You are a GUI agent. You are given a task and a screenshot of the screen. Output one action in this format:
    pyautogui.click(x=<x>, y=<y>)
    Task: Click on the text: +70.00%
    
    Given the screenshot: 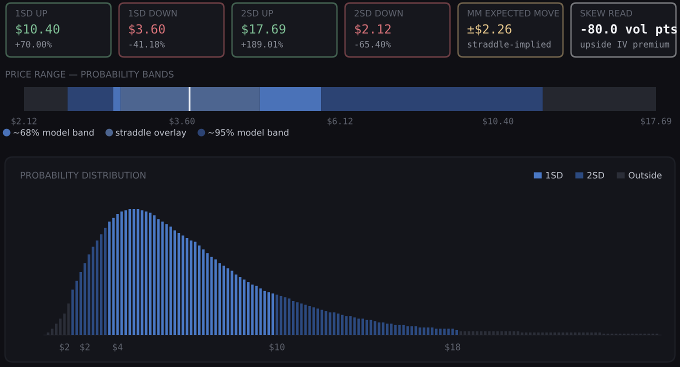 What is the action you would take?
    pyautogui.click(x=33, y=44)
    